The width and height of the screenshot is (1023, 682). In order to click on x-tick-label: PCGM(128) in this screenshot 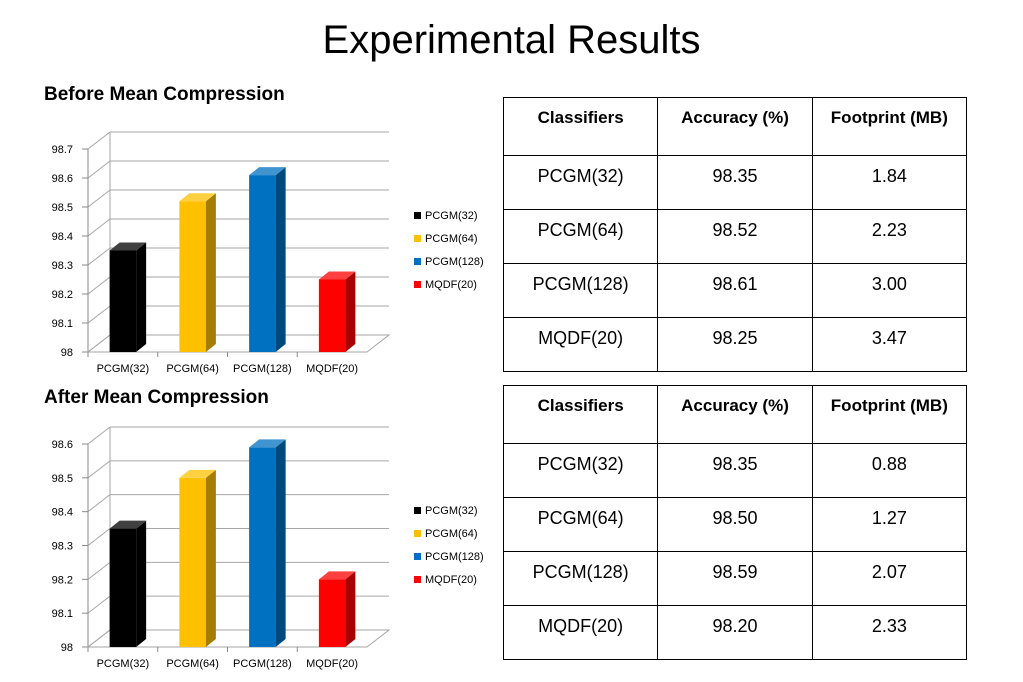, I will do `click(262, 664)`.